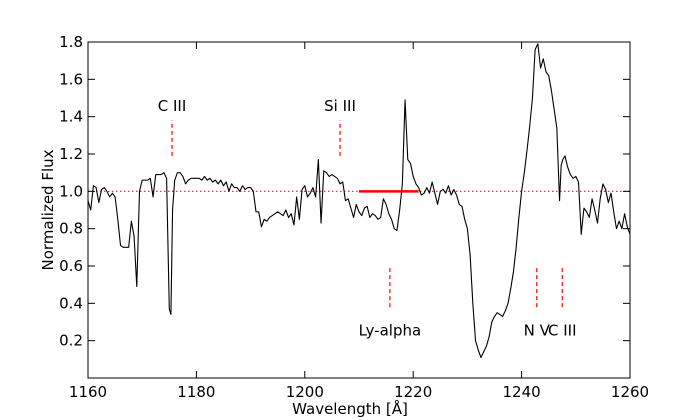  I want to click on x-axis-label: Wavelength [Å], so click(350, 408).